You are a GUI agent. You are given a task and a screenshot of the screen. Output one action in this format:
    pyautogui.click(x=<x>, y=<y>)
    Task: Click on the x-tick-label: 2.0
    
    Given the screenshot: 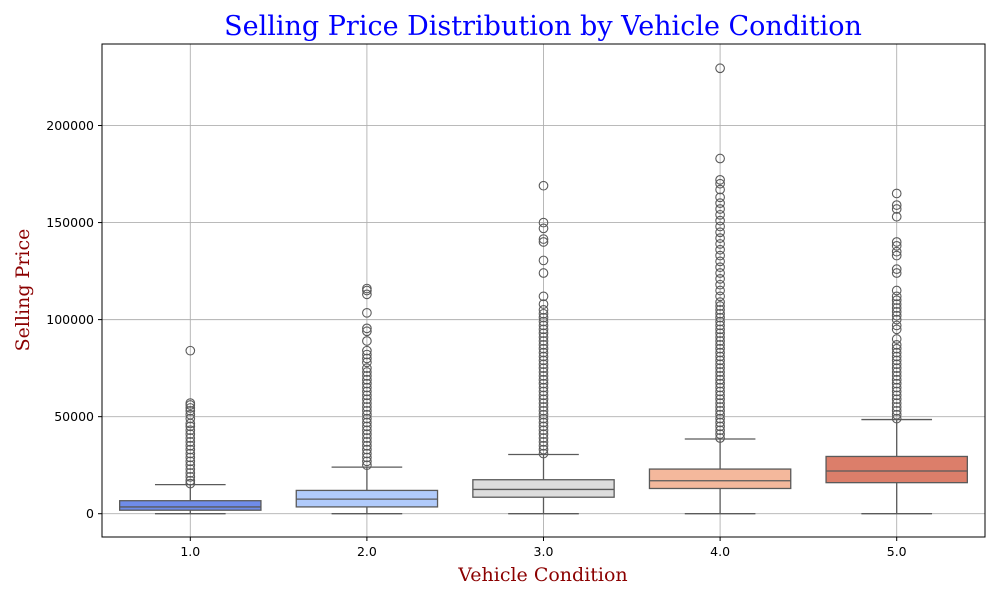 What is the action you would take?
    pyautogui.click(x=367, y=551)
    